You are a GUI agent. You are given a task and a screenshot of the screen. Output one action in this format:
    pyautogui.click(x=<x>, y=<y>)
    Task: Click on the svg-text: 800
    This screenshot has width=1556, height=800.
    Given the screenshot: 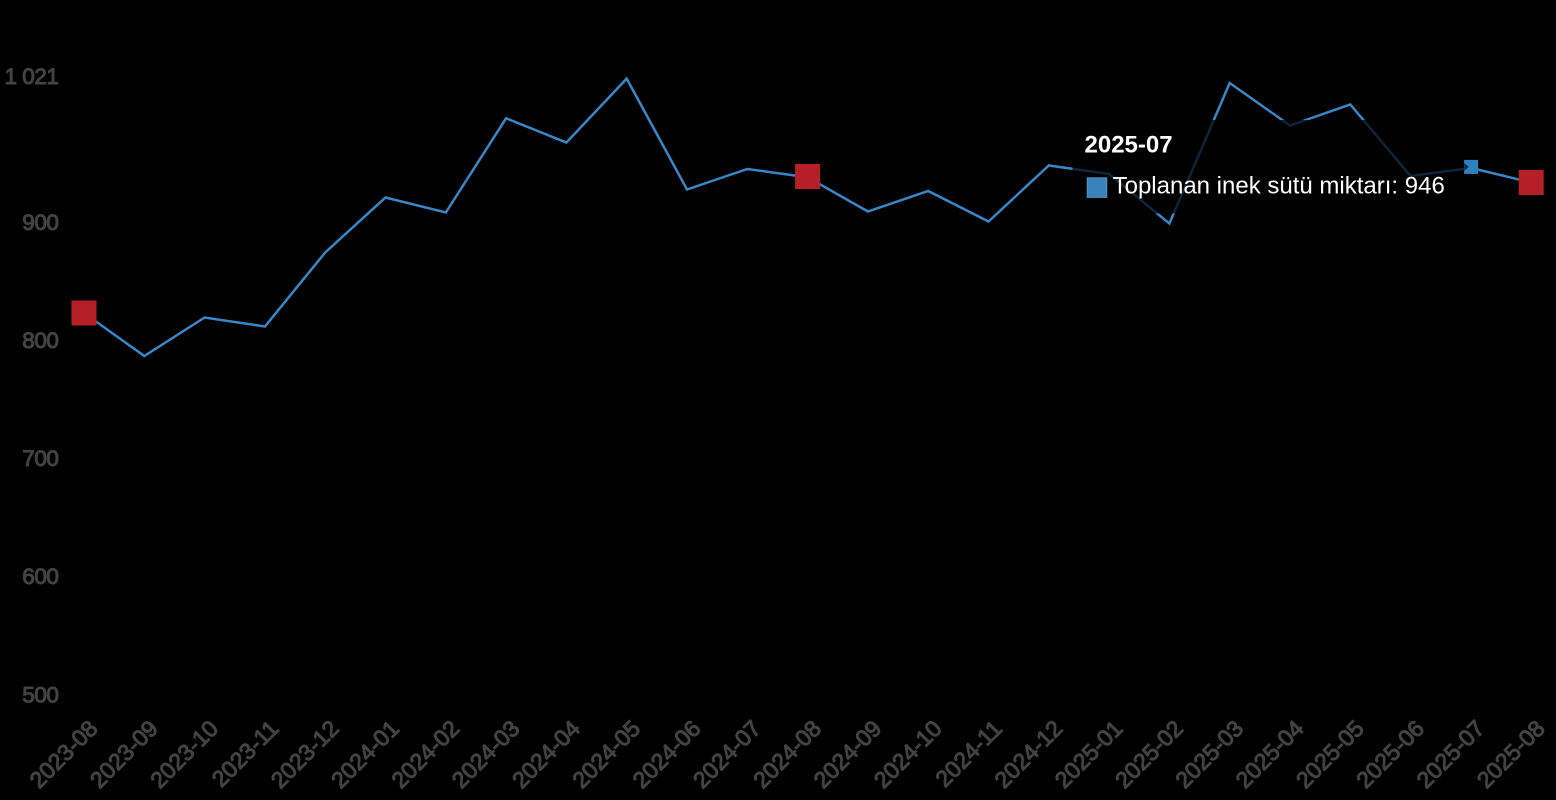 What is the action you would take?
    pyautogui.click(x=40, y=340)
    